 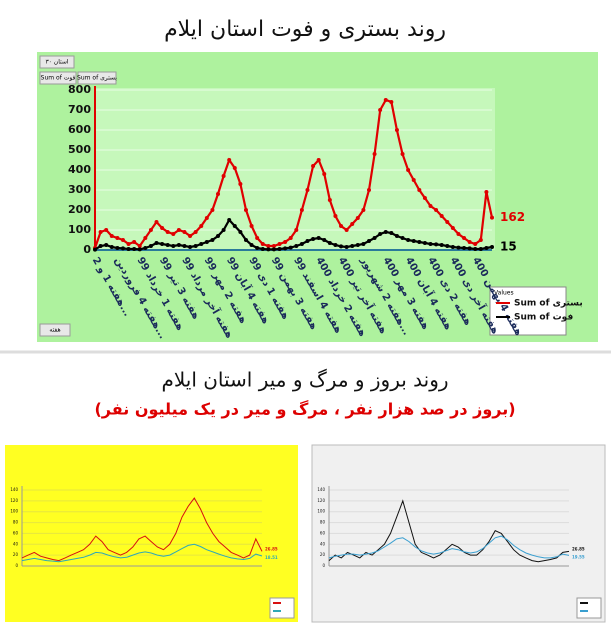 What do you see at coordinates (14, 511) in the screenshot?
I see `y-tick-label: 100` at bounding box center [14, 511].